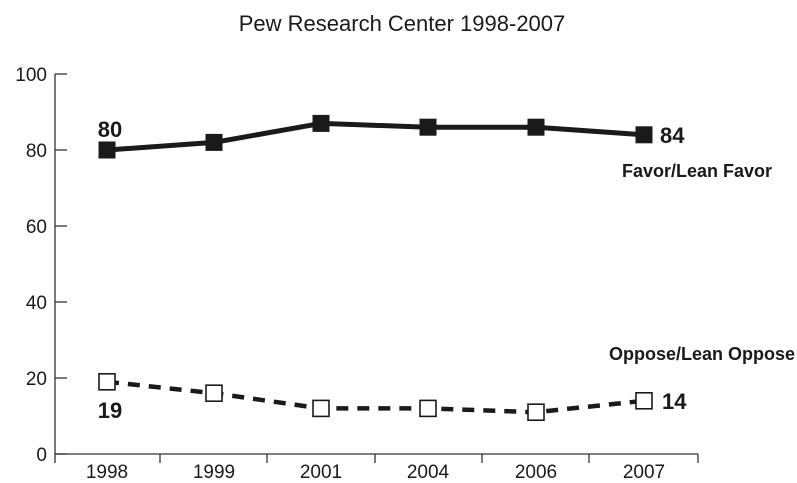 This screenshot has height=483, width=797. Describe the element at coordinates (644, 472) in the screenshot. I see `x-tick-label: 2007` at that location.